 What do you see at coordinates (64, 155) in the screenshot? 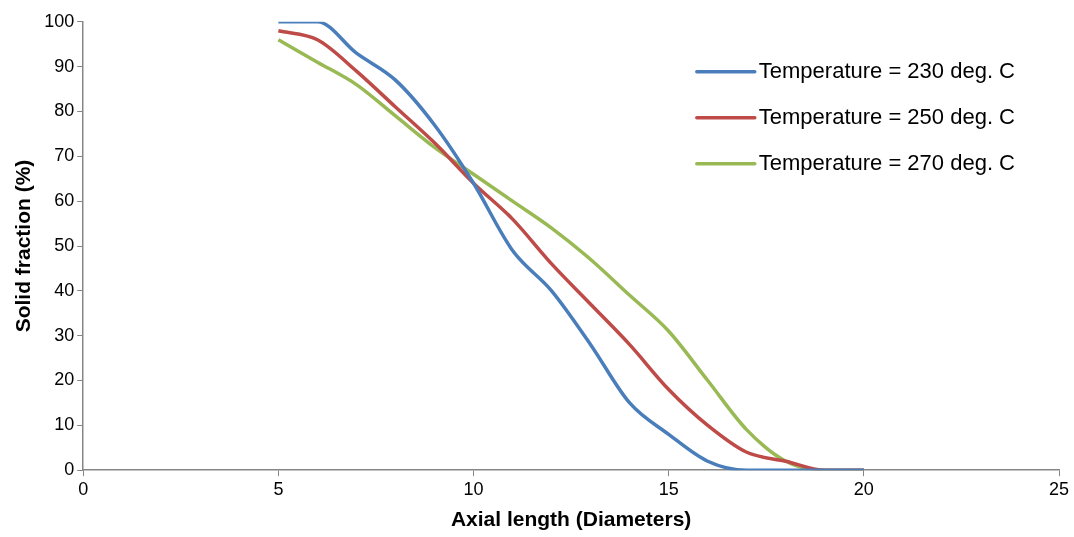
I see `y-tick-label: 70` at bounding box center [64, 155].